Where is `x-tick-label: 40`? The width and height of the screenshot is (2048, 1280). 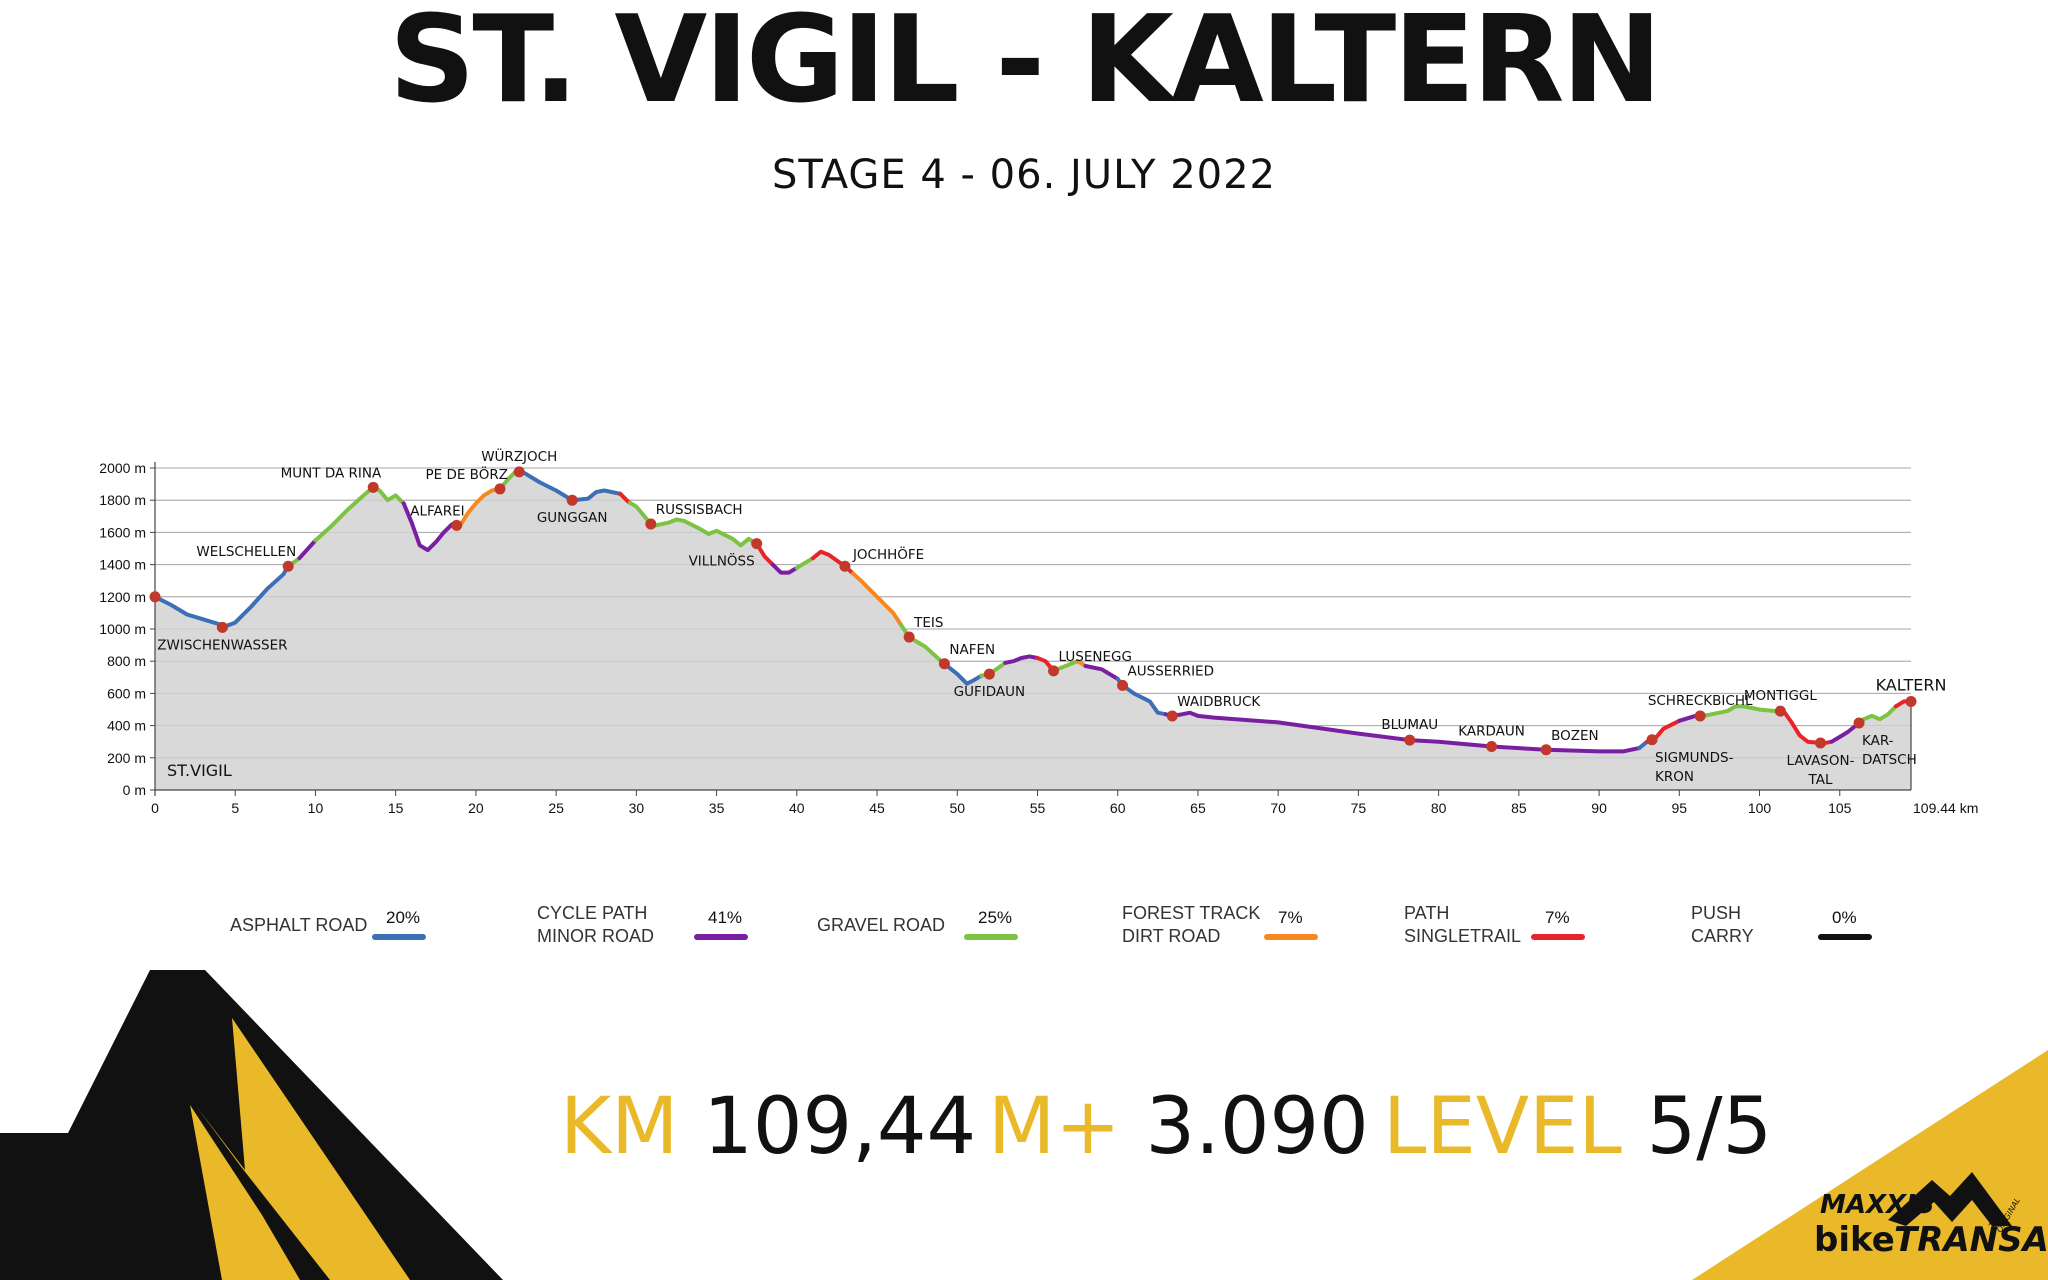
x-tick-label: 40 is located at coordinates (797, 808).